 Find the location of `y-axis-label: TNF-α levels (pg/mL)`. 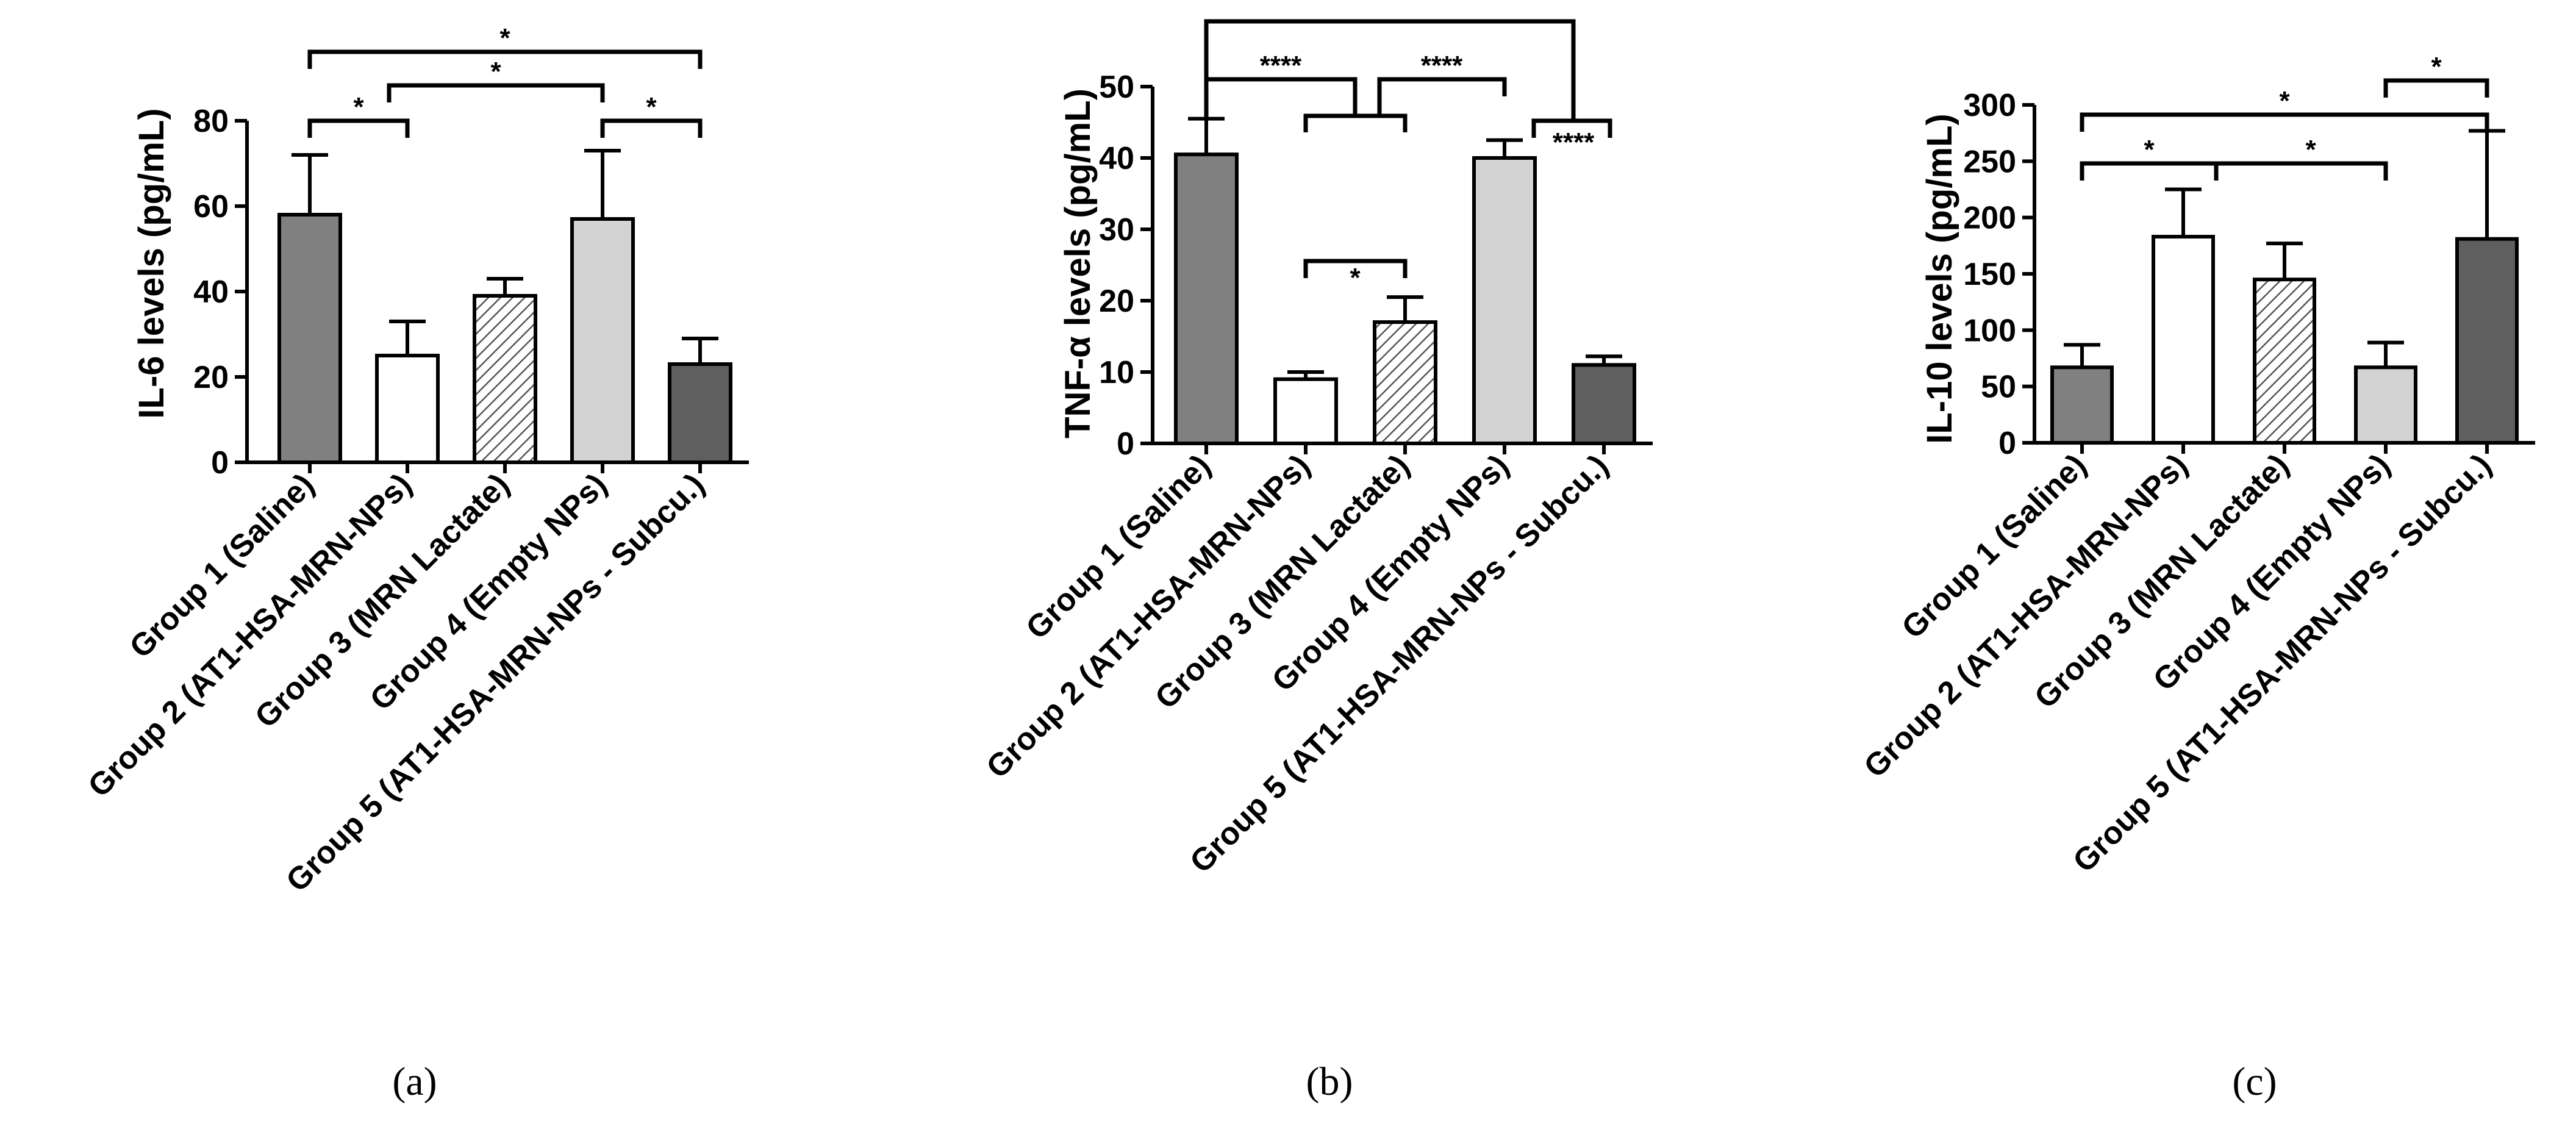

y-axis-label: TNF-α levels (pg/mL) is located at coordinates (1078, 263).